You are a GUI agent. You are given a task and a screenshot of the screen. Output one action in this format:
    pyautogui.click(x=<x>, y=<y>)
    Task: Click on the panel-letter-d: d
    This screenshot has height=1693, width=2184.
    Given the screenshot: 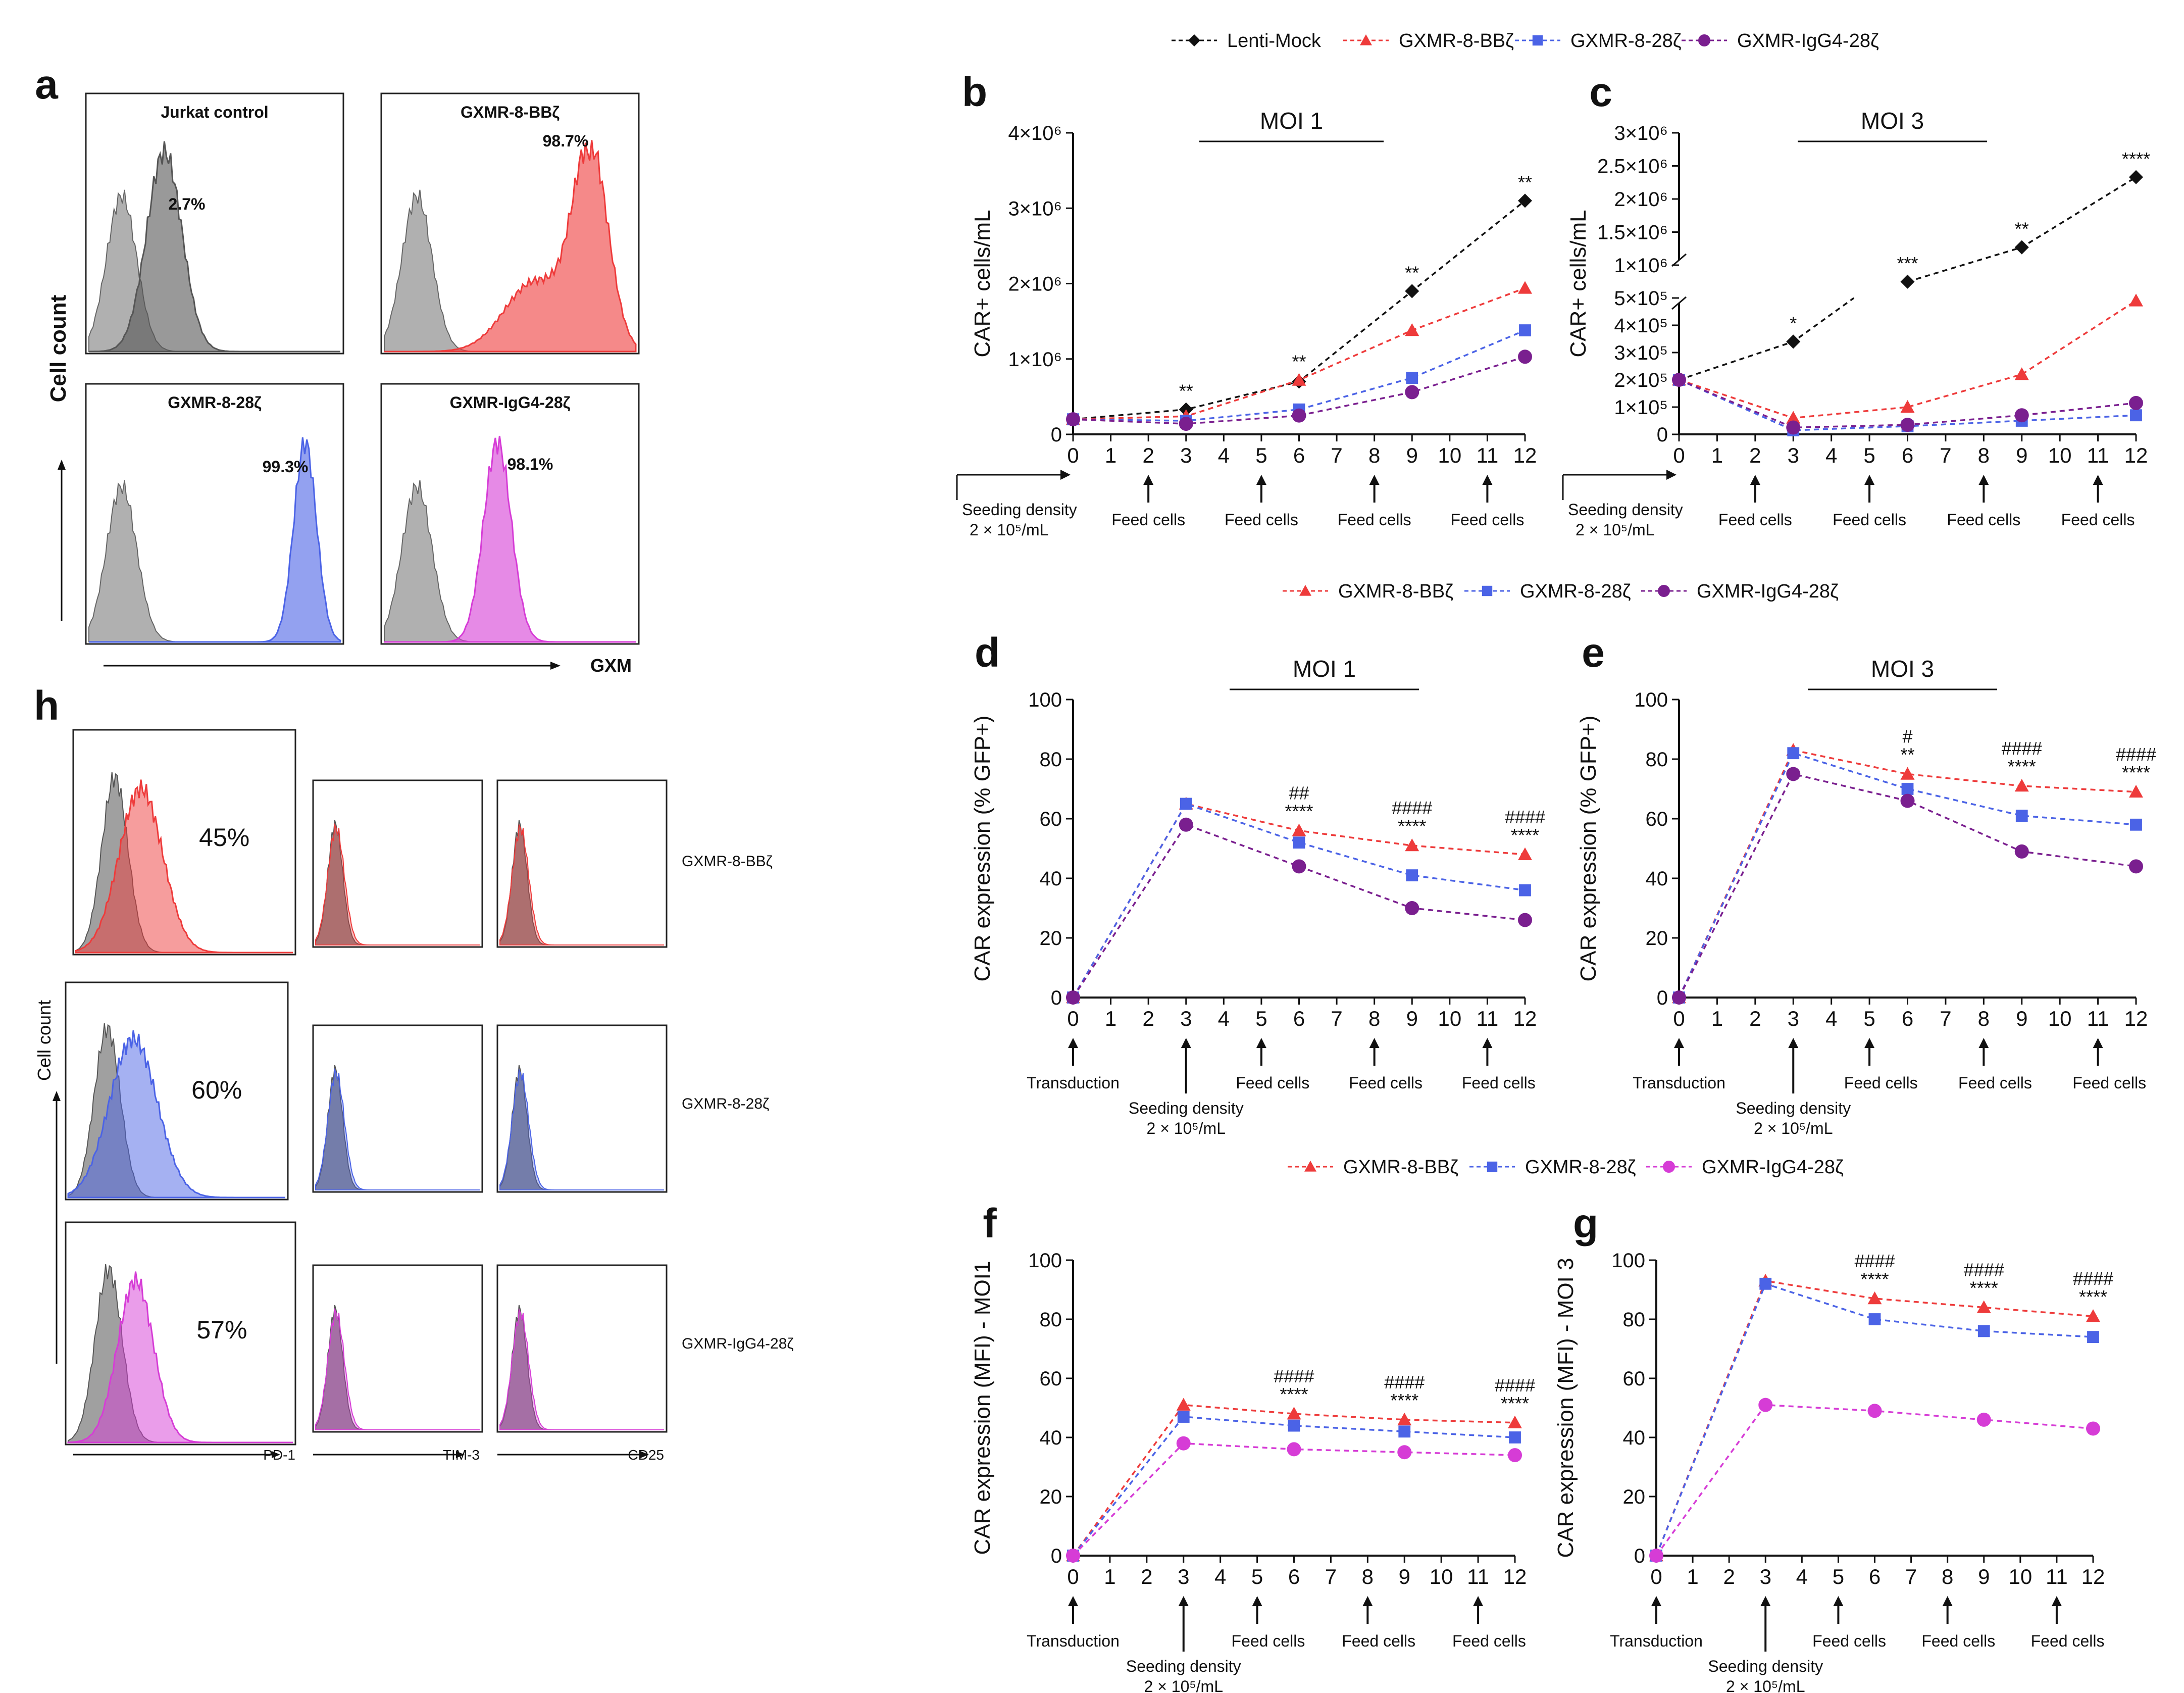 What is the action you would take?
    pyautogui.click(x=987, y=653)
    